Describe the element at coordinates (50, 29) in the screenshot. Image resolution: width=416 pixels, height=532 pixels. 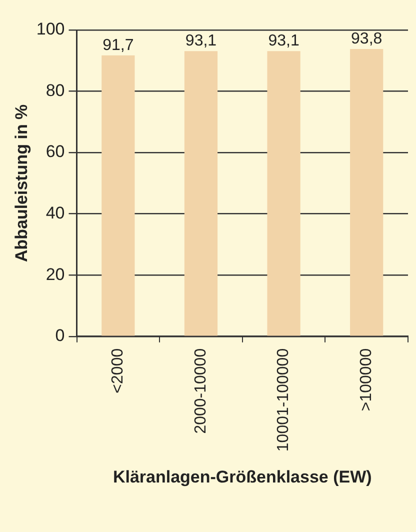
I see `y-tick-label: 100` at that location.